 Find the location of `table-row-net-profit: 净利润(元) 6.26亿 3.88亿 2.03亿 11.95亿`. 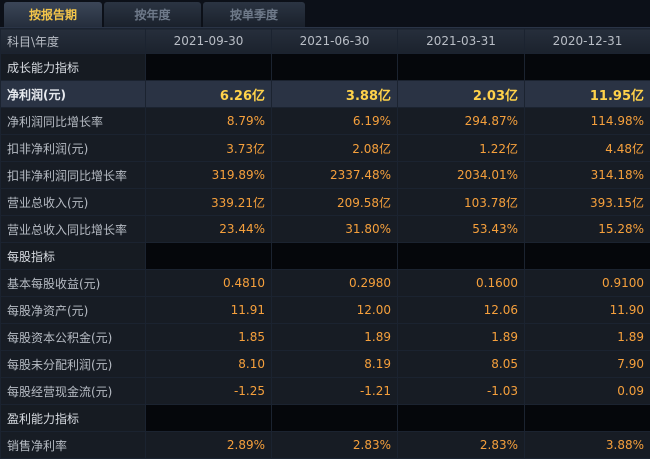

table-row-net-profit: 净利润(元) 6.26亿 3.88亿 2.03亿 11.95亿 is located at coordinates (325, 94).